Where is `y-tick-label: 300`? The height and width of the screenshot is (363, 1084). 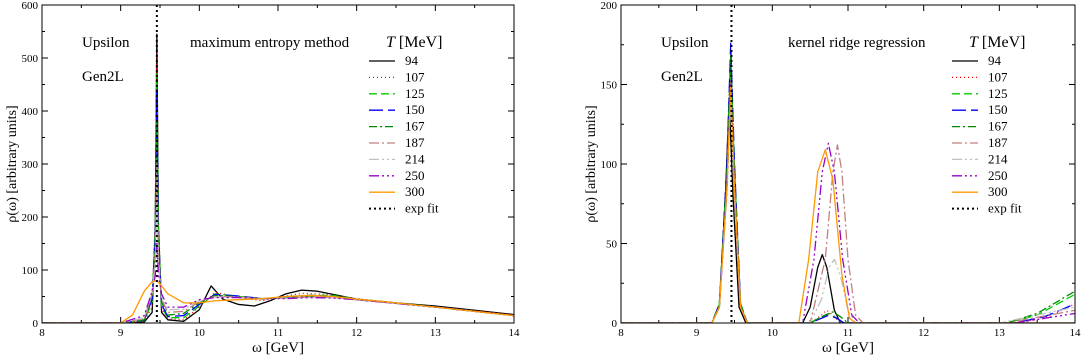
y-tick-label: 300 is located at coordinates (30, 165).